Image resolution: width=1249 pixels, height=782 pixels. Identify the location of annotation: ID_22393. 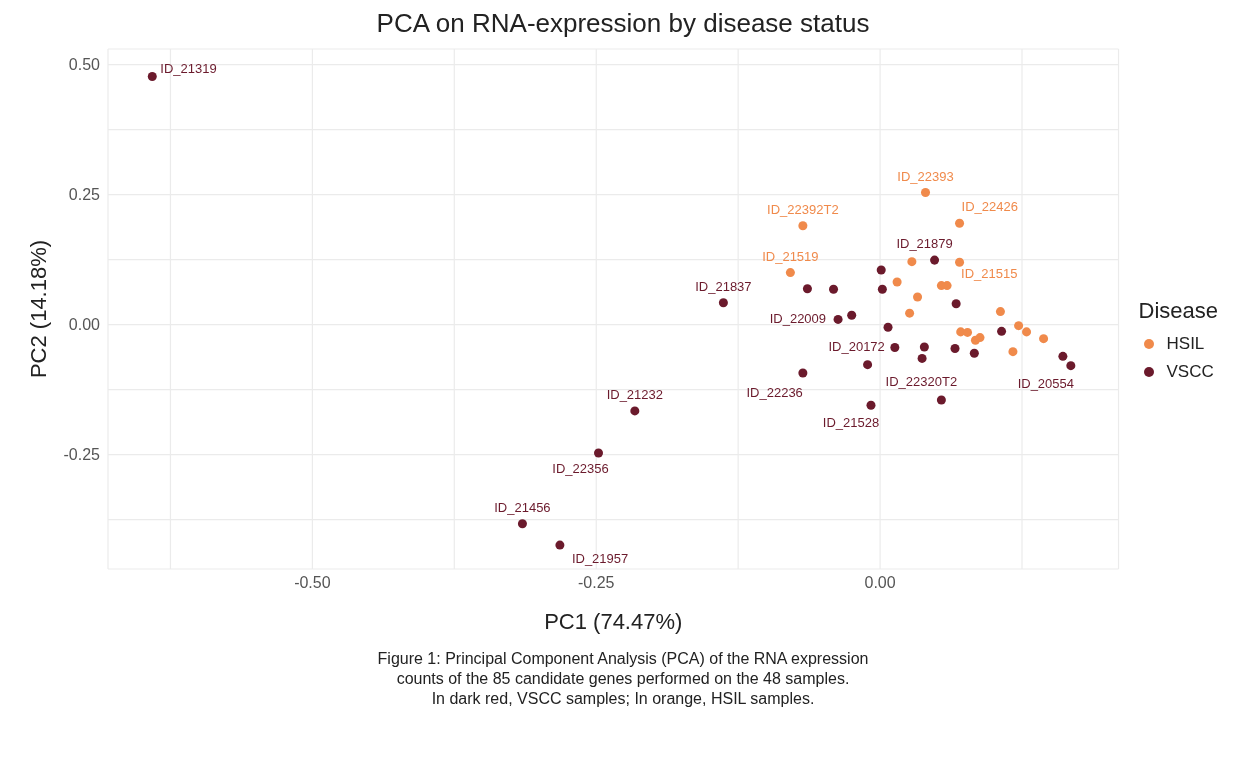
(925, 176).